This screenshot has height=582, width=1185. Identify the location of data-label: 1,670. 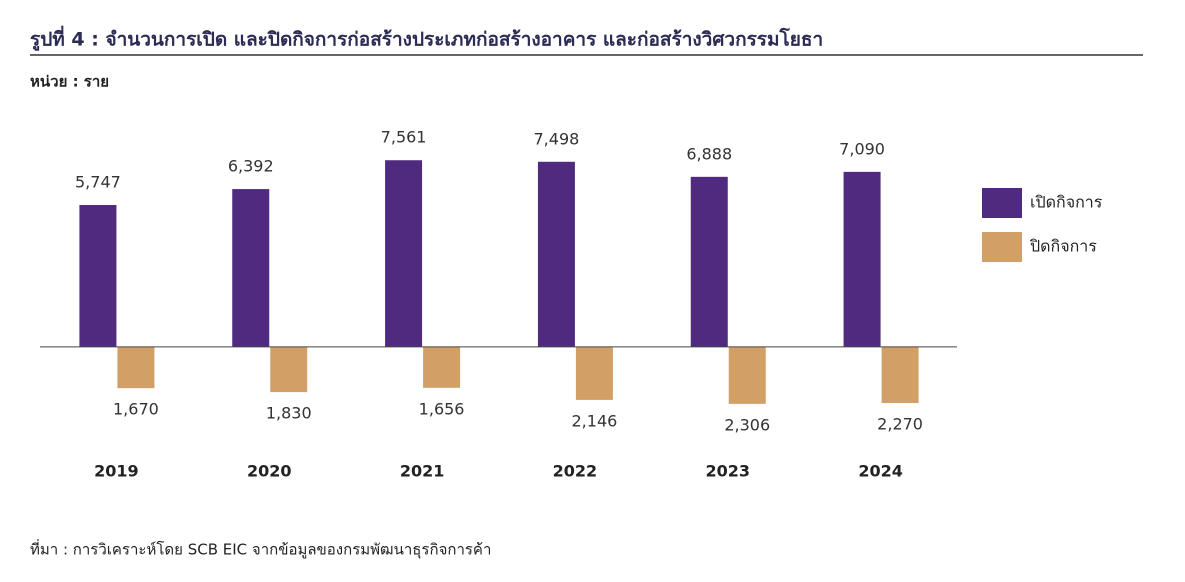
(136, 409).